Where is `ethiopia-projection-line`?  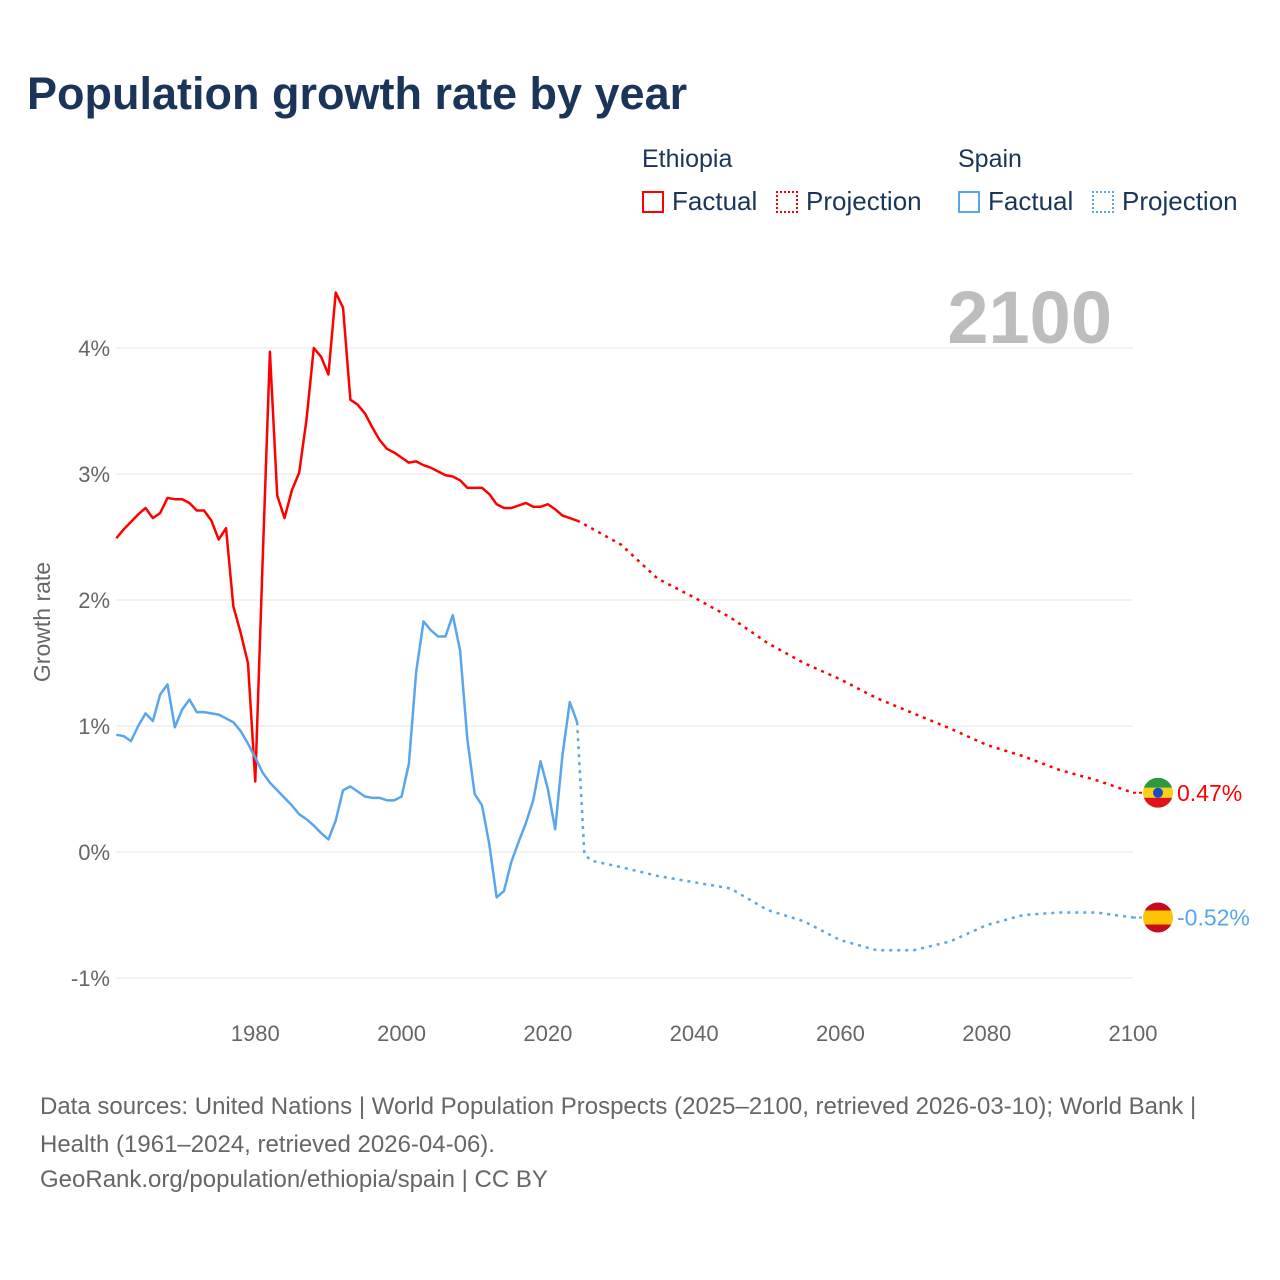 ethiopia-projection-line is located at coordinates (855, 656).